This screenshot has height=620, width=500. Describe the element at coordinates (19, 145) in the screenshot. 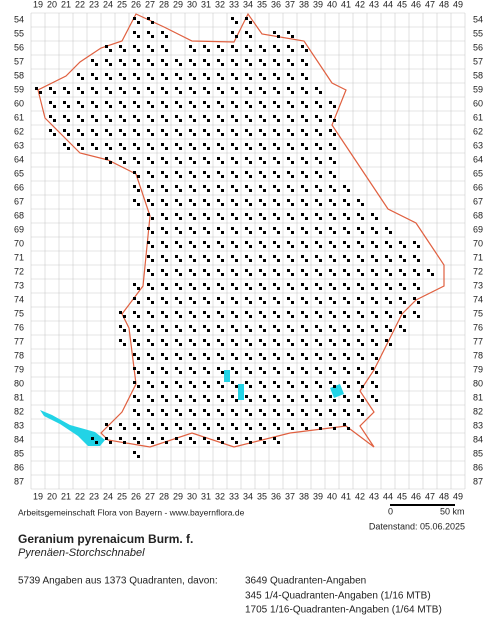

I see `row-label: 63` at that location.